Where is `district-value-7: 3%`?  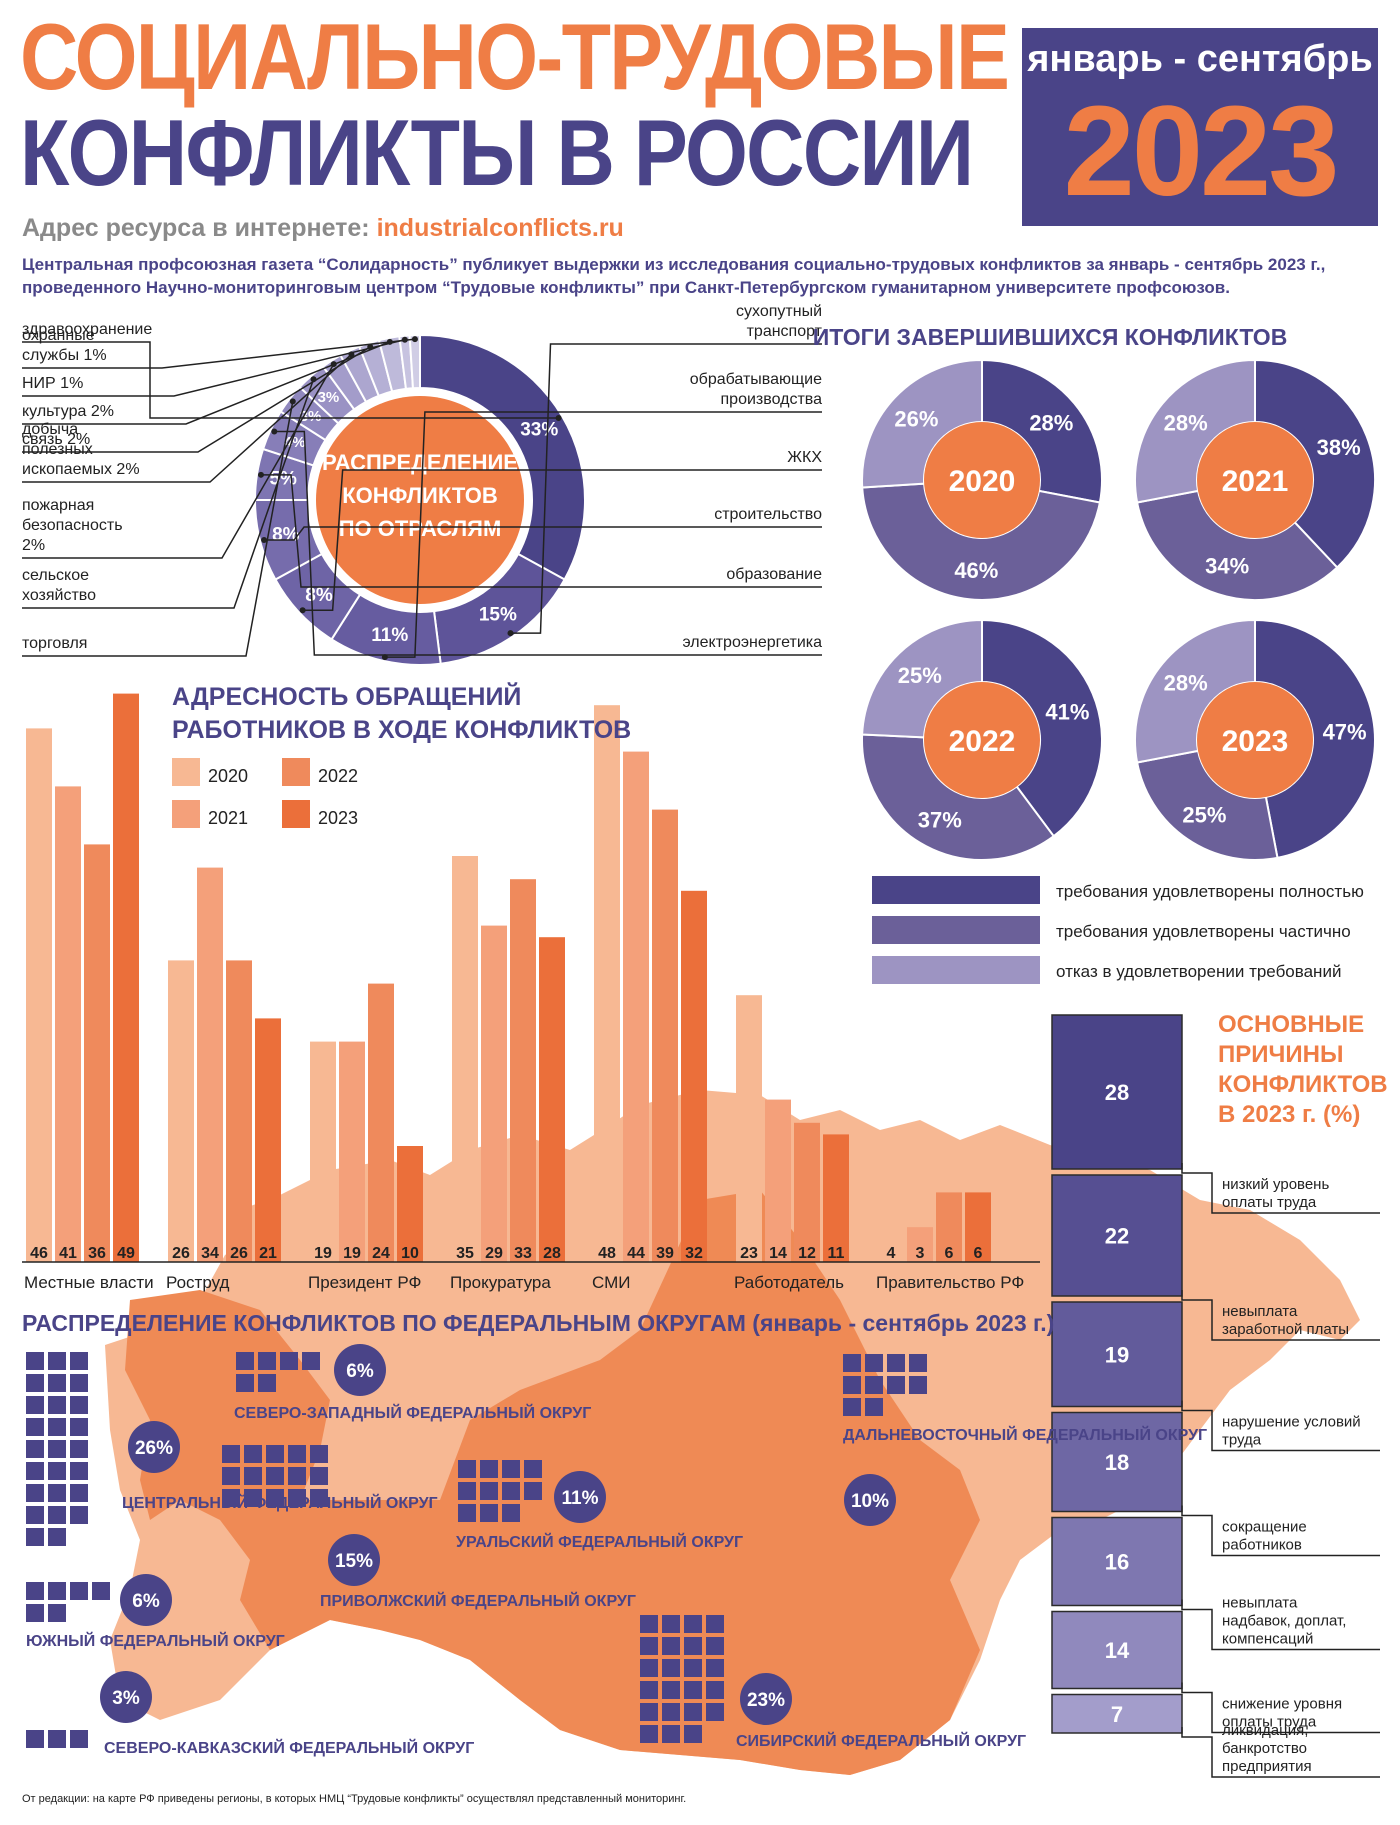 district-value-7: 3% is located at coordinates (126, 1698).